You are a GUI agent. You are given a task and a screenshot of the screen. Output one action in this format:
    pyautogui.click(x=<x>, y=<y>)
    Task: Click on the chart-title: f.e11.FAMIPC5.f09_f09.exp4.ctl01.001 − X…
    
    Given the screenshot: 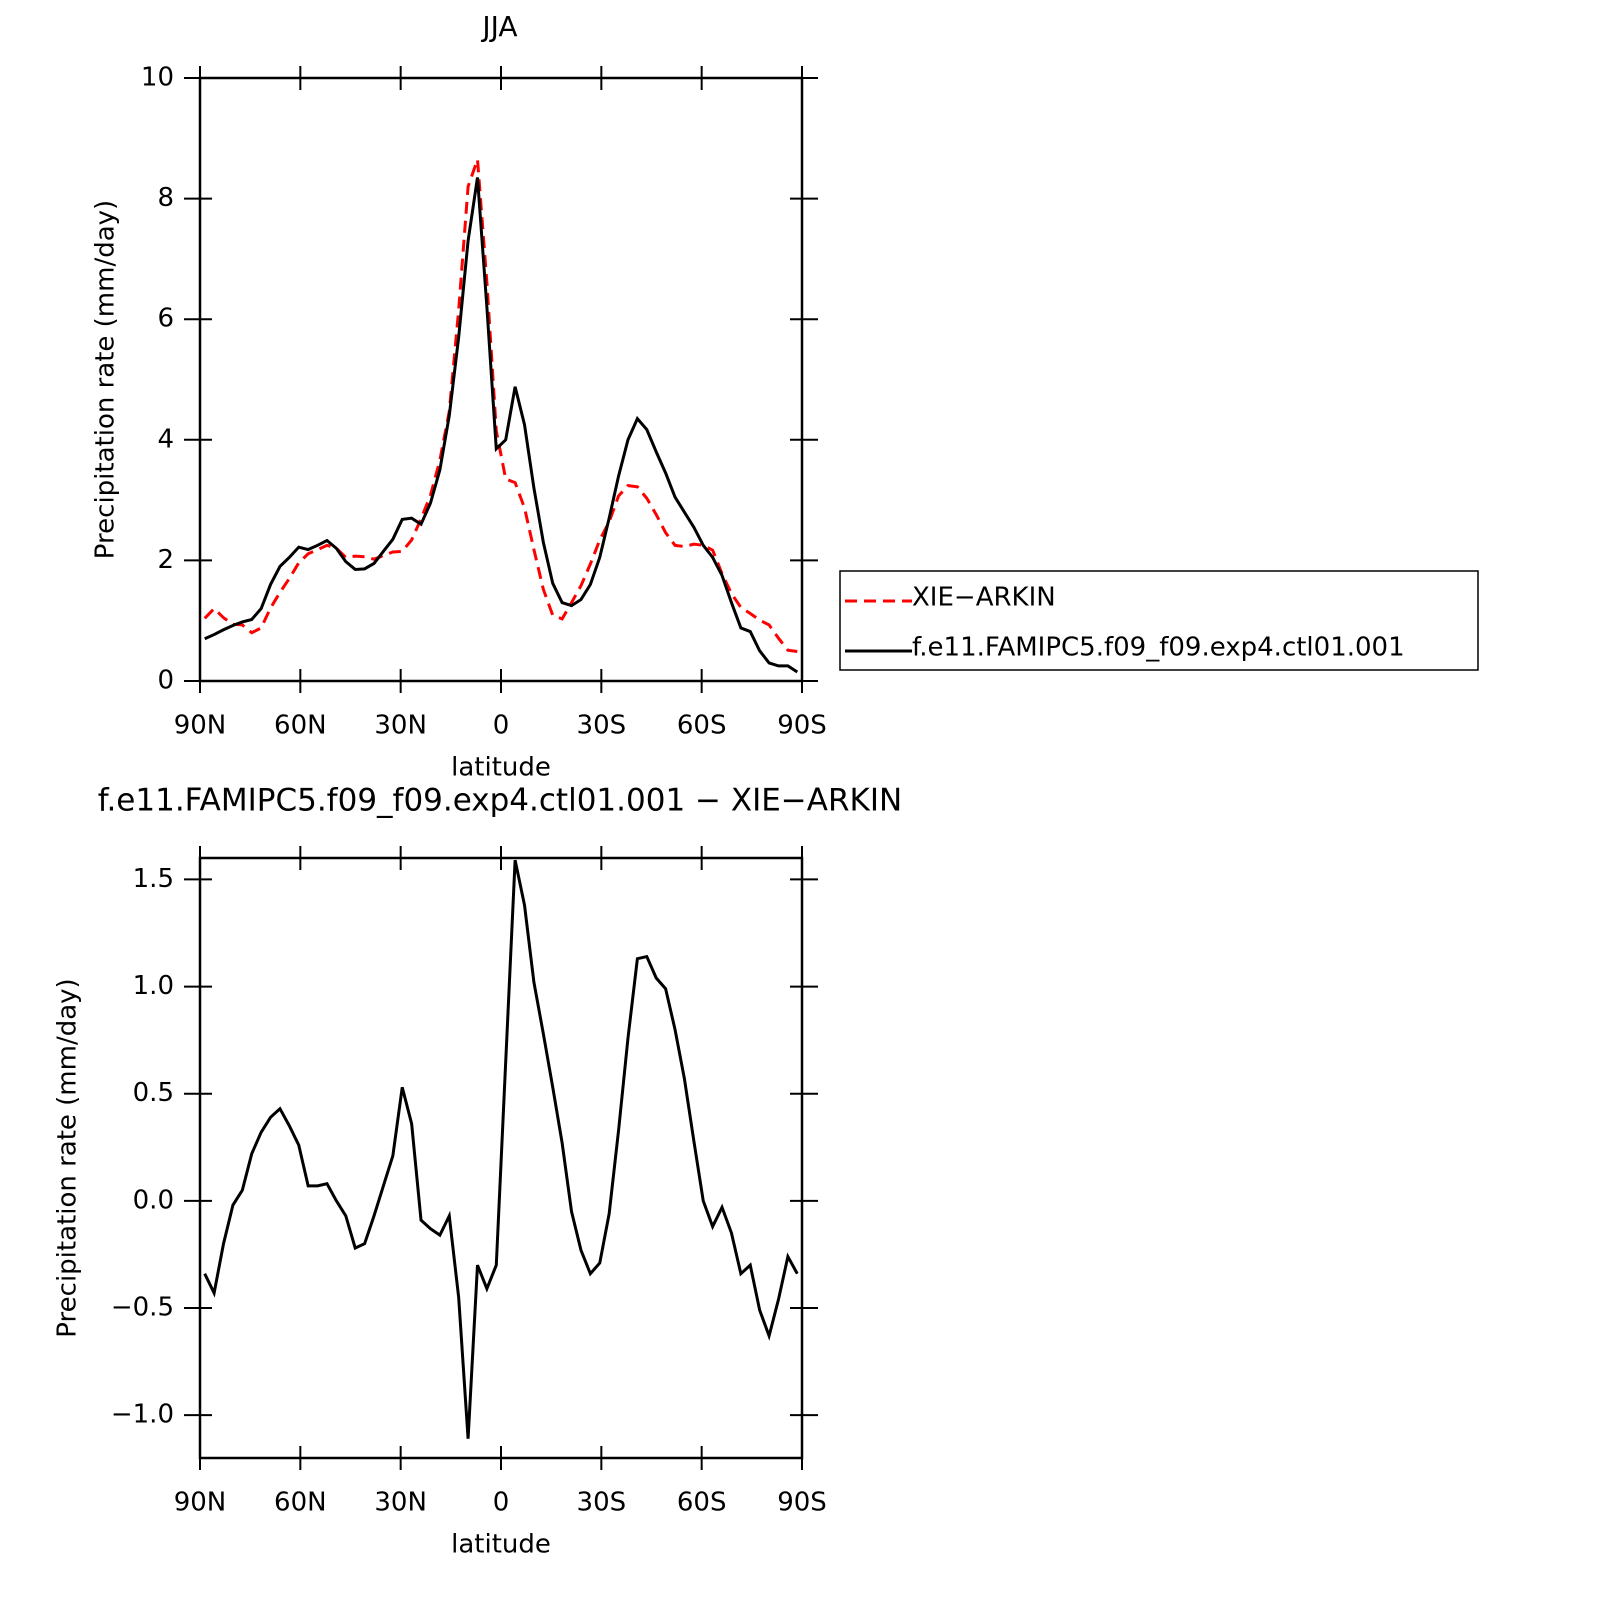 What is the action you would take?
    pyautogui.click(x=500, y=801)
    